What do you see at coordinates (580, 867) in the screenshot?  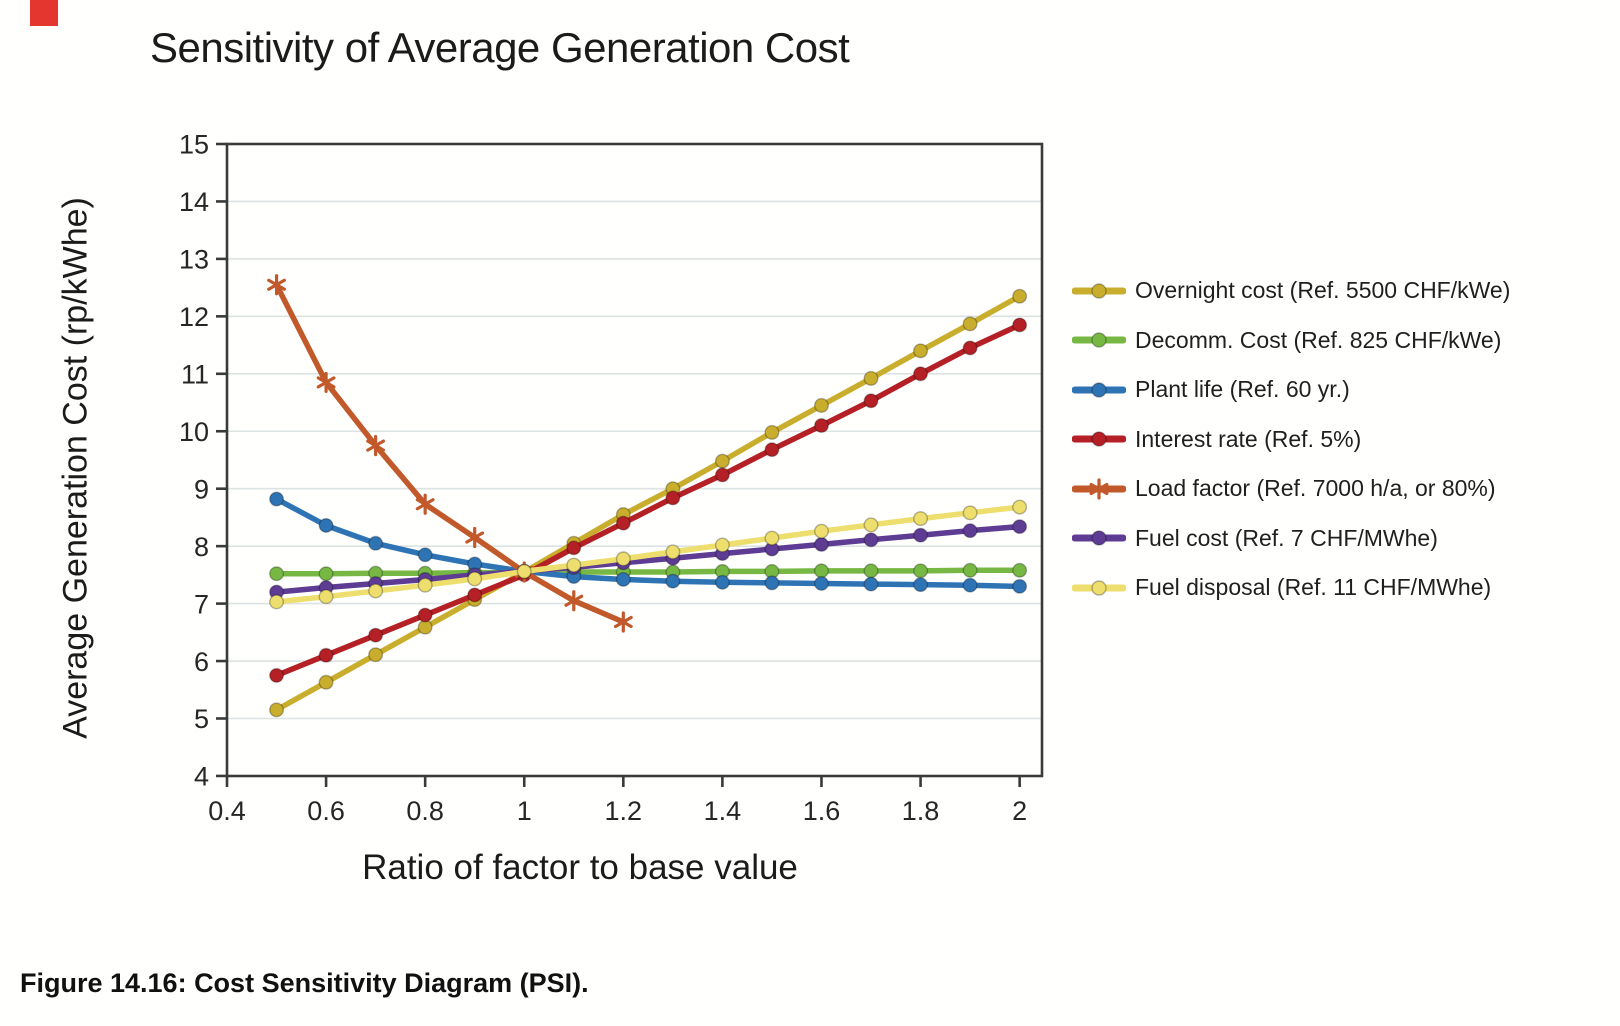 I see `x-axis-title: Ratio of factor to base value` at bounding box center [580, 867].